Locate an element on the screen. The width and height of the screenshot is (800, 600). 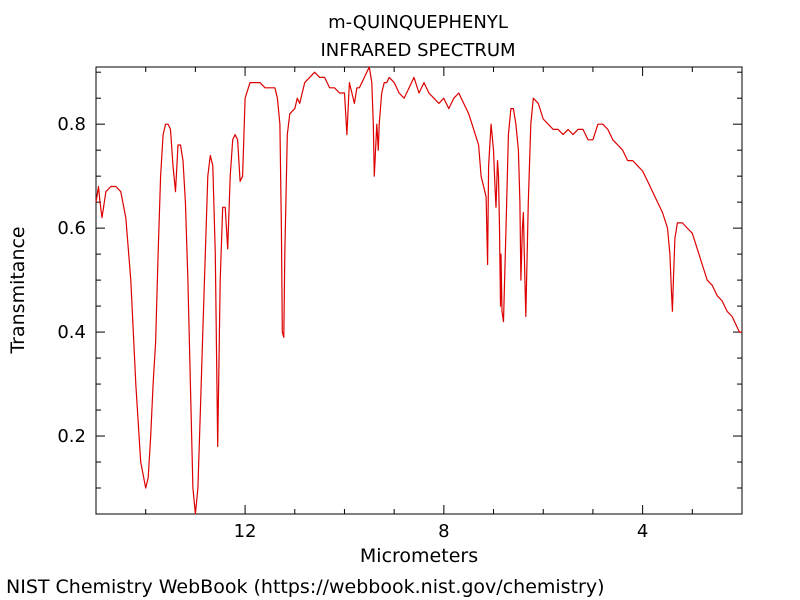
y-tick-label: 0.4 is located at coordinates (71, 332).